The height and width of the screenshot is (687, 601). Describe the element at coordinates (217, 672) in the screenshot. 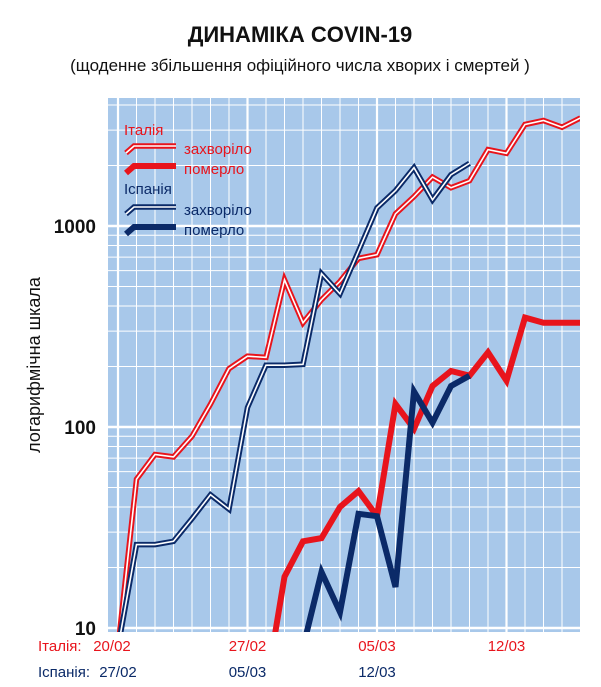

I see `x-axis-row: Іспанія: 27/02 05/03 12/03` at that location.